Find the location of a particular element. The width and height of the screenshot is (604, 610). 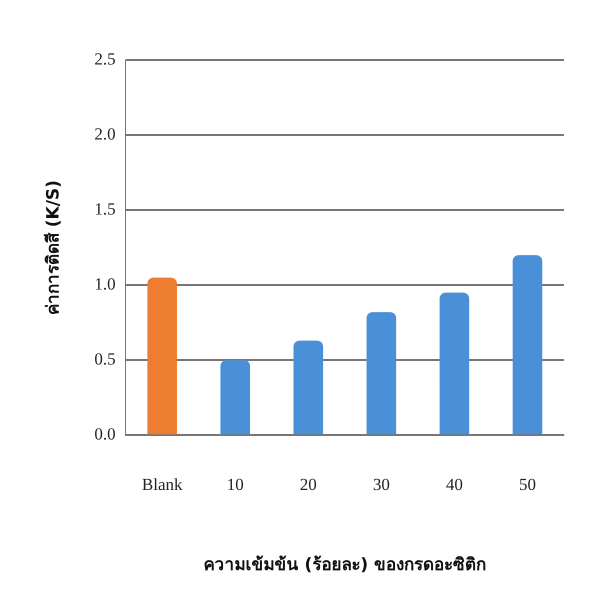

y-tick-label: 1.5 is located at coordinates (105, 209).